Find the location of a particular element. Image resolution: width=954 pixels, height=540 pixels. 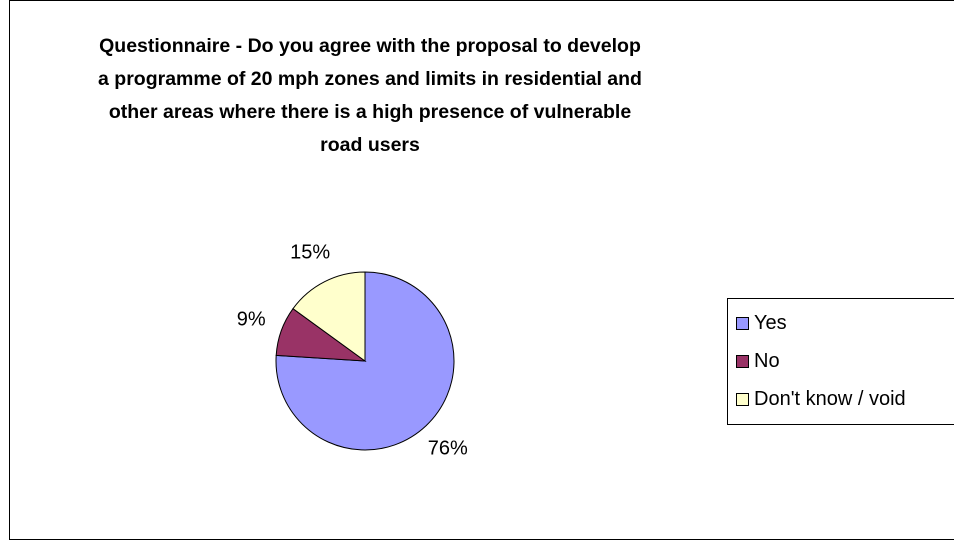

legend-item-dont-know: Don't know / void is located at coordinates (821, 399).